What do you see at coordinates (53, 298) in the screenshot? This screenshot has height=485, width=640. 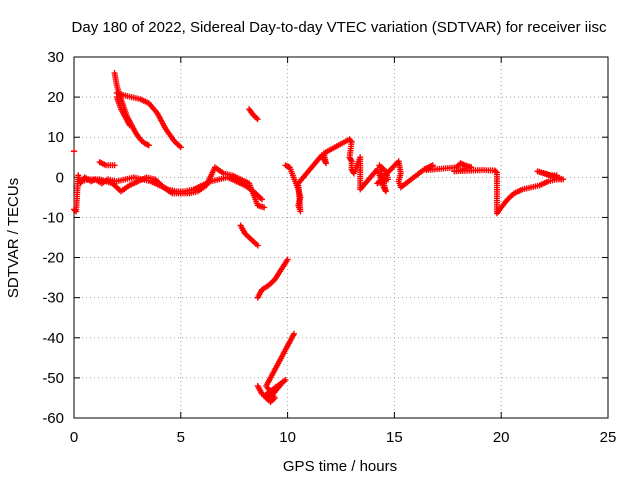 I see `y-tick-label: -30` at bounding box center [53, 298].